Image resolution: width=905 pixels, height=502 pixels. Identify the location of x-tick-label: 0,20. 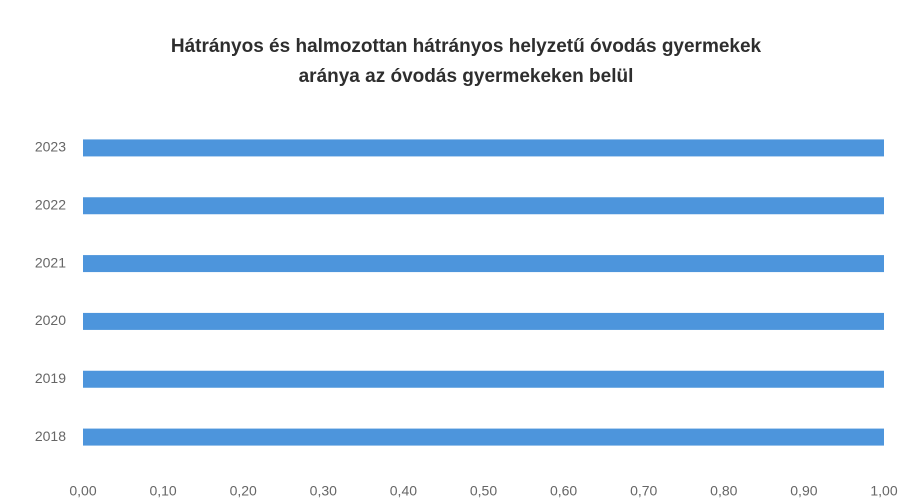
(243, 491).